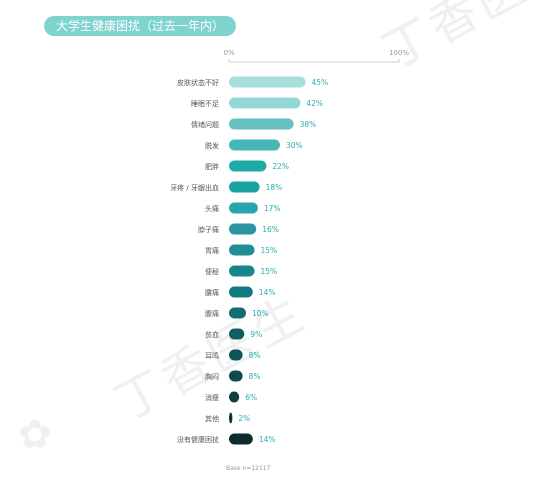 The width and height of the screenshot is (540, 477). Describe the element at coordinates (198, 439) in the screenshot. I see `category-label: 没有健康困扰` at that location.